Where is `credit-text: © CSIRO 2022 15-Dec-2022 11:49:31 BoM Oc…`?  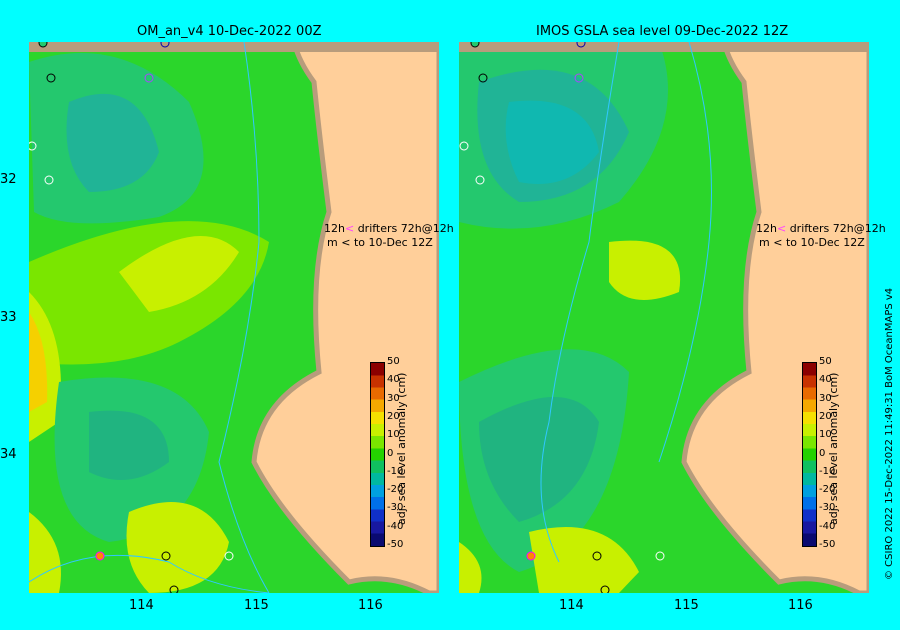
credit-text: © CSIRO 2022 15-Dec-2022 11:49:31 BoM Oc… is located at coordinates (889, 433).